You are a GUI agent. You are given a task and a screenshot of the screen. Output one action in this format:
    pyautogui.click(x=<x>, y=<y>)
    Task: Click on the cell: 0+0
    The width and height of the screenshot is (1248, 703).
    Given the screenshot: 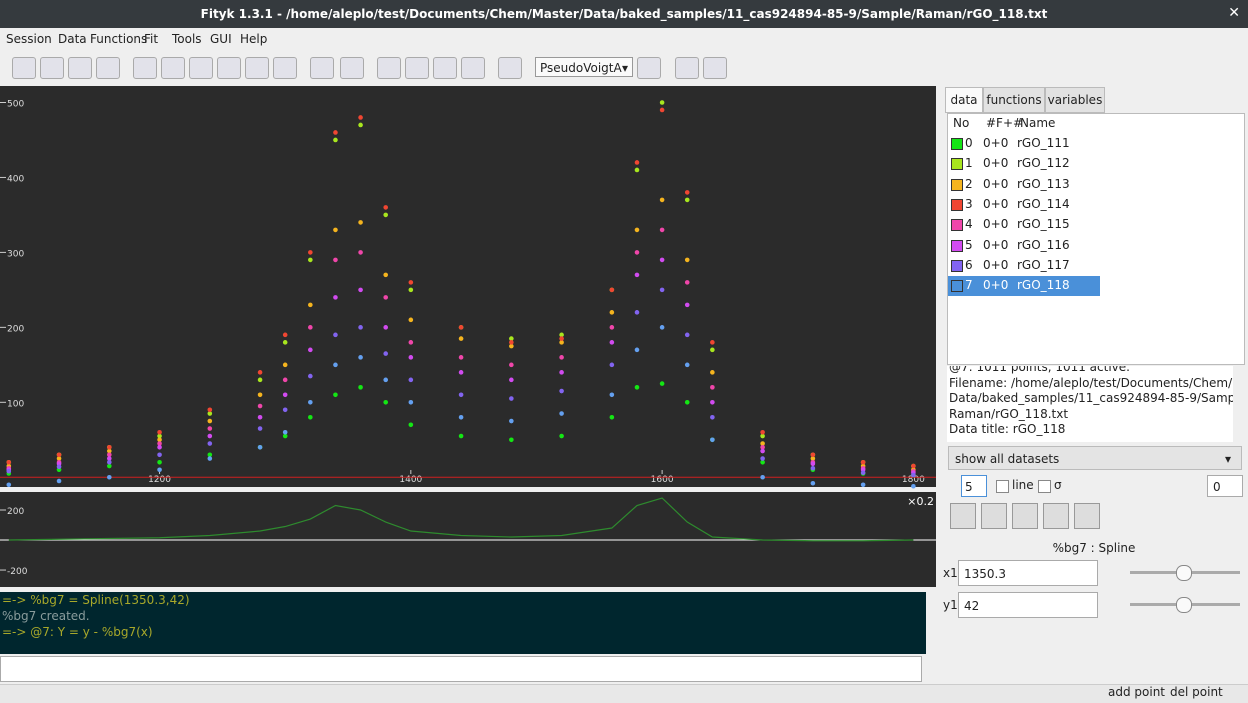 What is the action you would take?
    pyautogui.click(x=996, y=285)
    